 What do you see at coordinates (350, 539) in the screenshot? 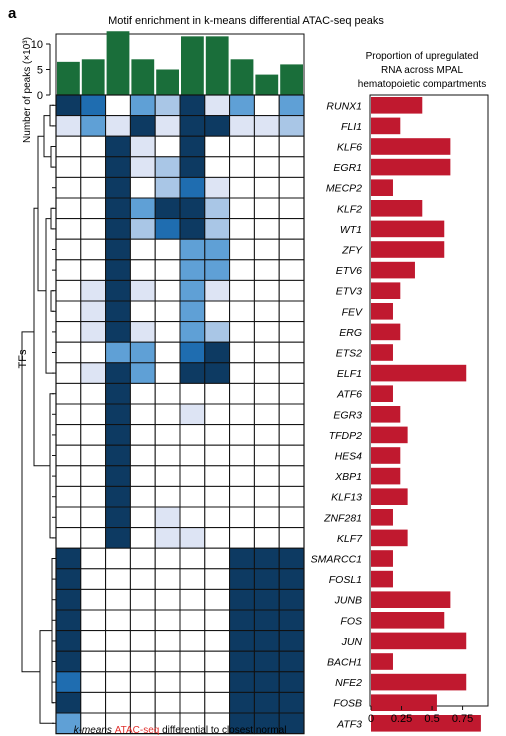
I see `row-label-KLF7: KLF7` at bounding box center [350, 539].